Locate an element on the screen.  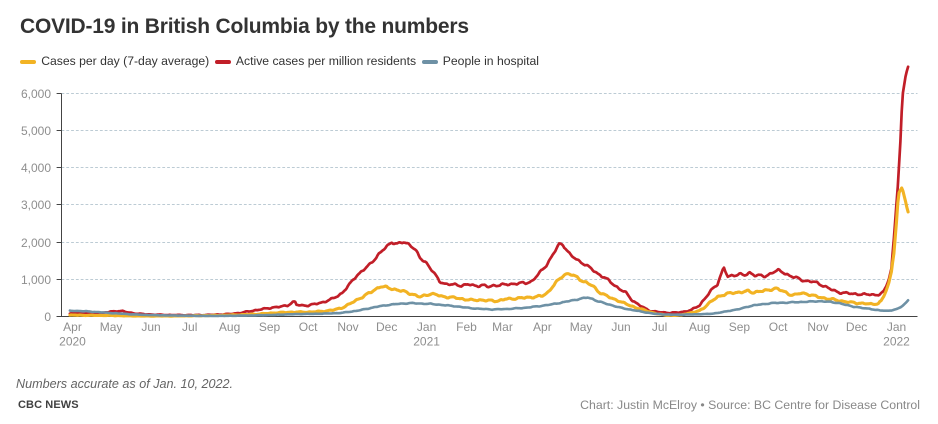
svg-text: Feb is located at coordinates (466, 327).